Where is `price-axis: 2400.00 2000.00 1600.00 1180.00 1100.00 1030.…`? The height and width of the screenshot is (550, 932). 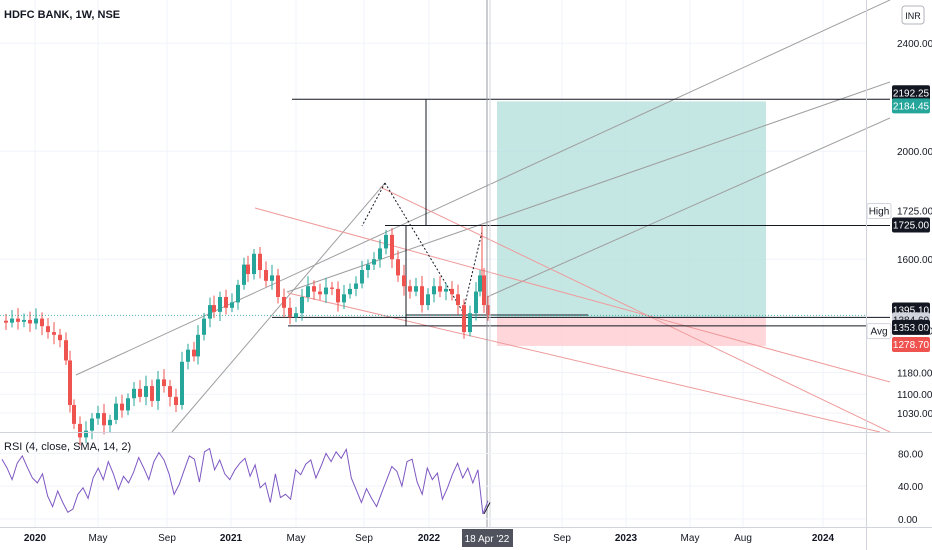 price-axis: 2400.00 2000.00 1600.00 1180.00 1100.00 1030.… is located at coordinates (912, 229).